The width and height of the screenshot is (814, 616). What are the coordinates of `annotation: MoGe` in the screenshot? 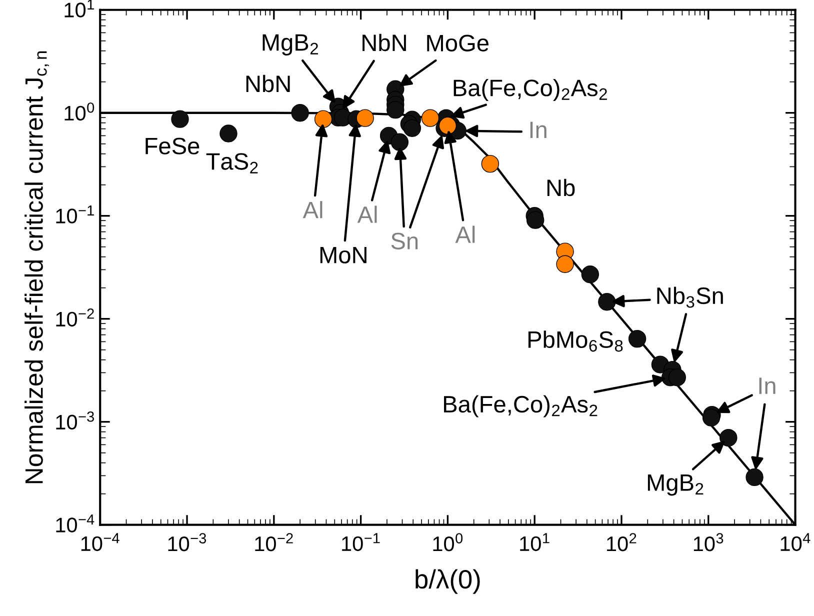 It's located at (457, 43).